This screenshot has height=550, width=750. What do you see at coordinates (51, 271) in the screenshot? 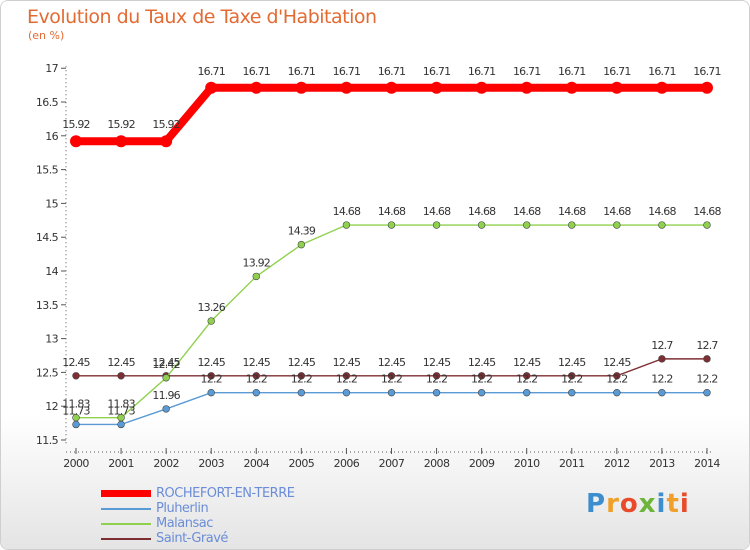
I see `y-tick-label: 14` at bounding box center [51, 271].